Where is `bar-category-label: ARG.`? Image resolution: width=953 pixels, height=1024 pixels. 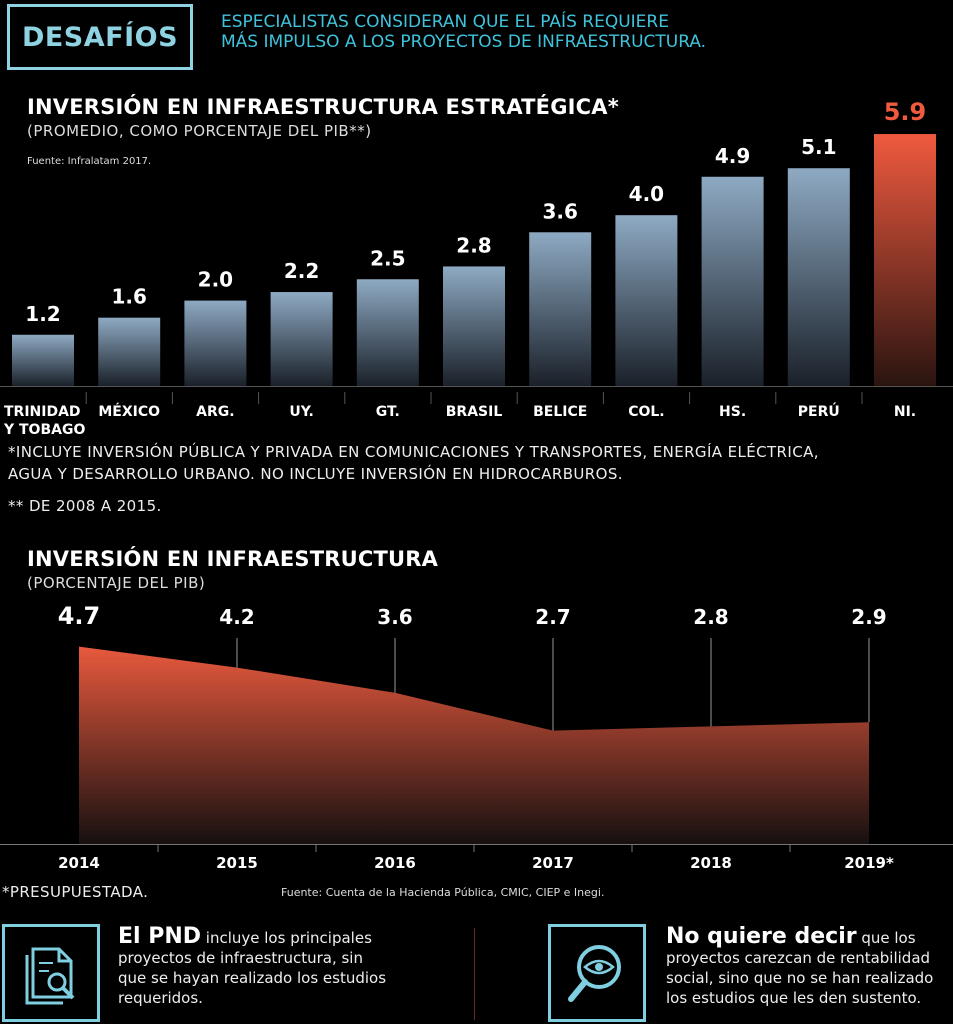 bar-category-label: ARG. is located at coordinates (215, 412).